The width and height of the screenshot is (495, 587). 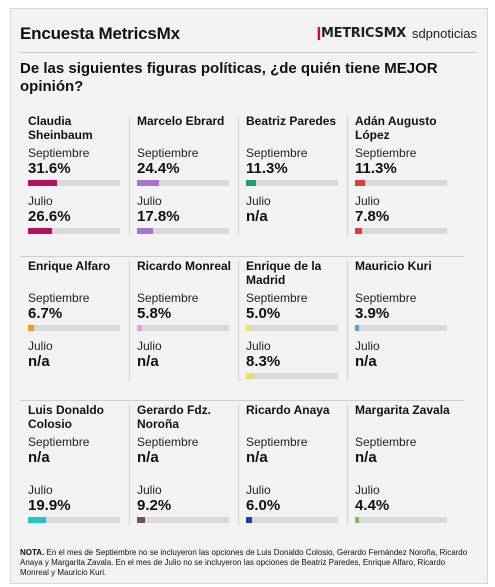 What do you see at coordinates (60, 128) in the screenshot?
I see `candidate-name: Claudia Sheinbaum` at bounding box center [60, 128].